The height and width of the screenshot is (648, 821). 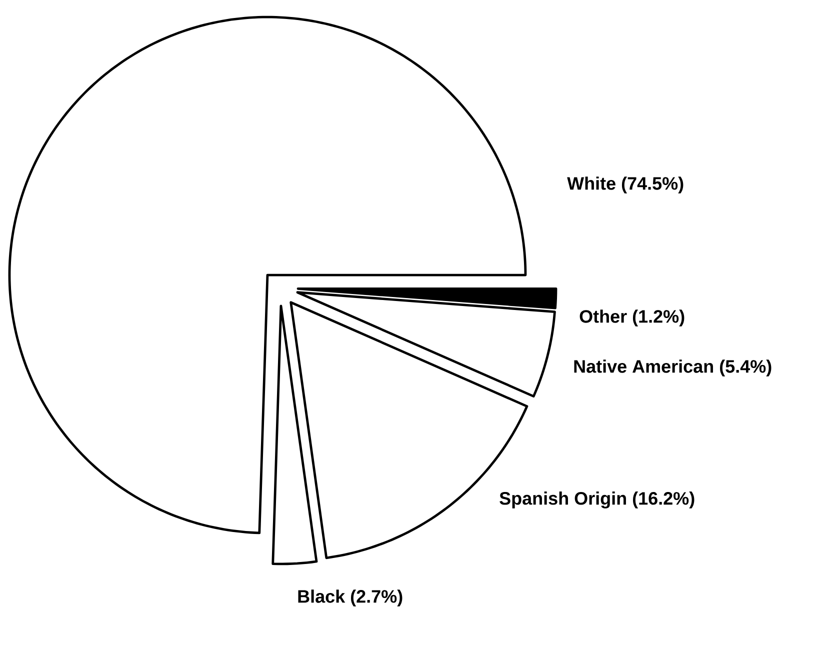 What do you see at coordinates (597, 500) in the screenshot?
I see `slice-label: Spanish Origin (16.2%)` at bounding box center [597, 500].